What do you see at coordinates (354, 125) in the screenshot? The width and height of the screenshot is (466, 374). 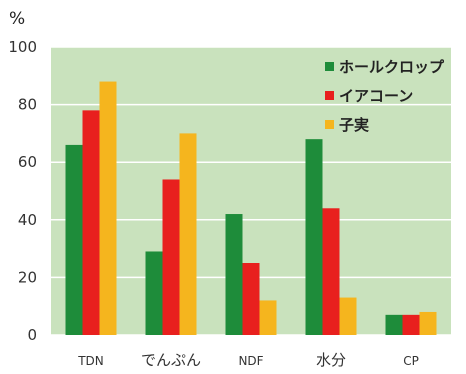 I see `legend-label: 子実` at bounding box center [354, 125].